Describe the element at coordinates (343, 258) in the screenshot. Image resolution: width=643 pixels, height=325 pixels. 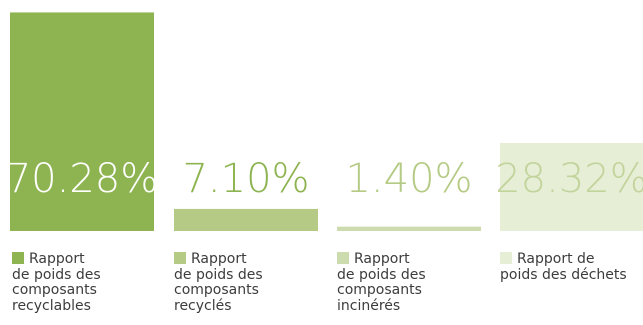
I see `legend-swatch-incineres` at that location.